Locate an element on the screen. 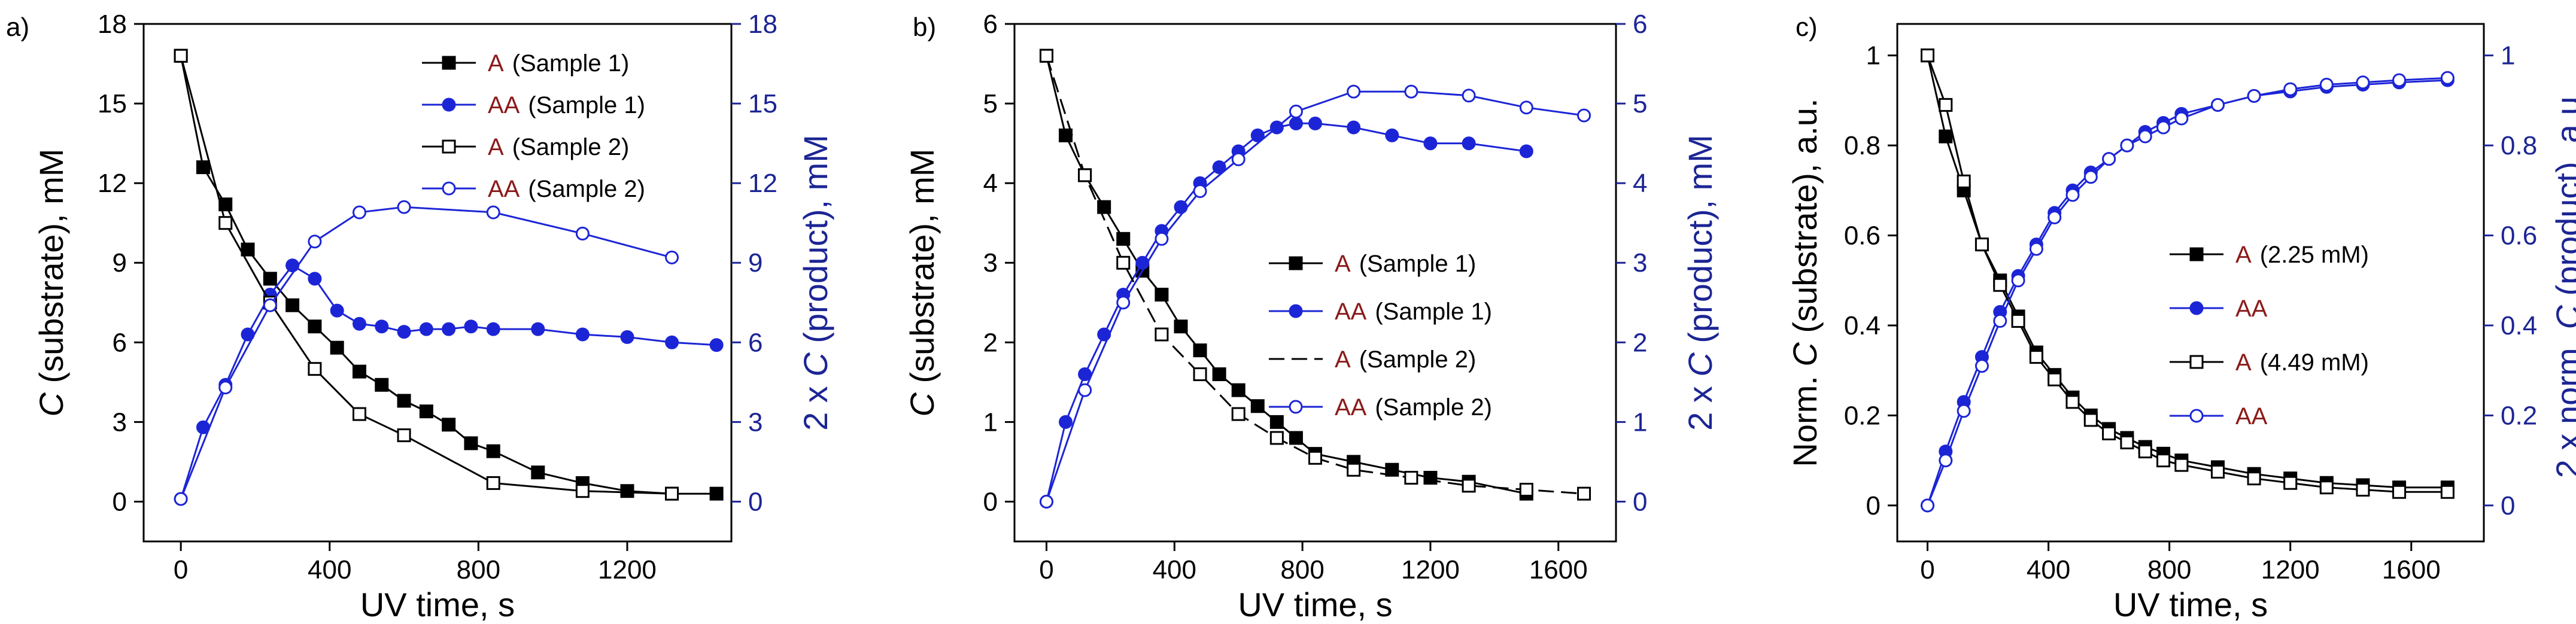 The width and height of the screenshot is (2576, 624). legend-label: AA (Sample 1) is located at coordinates (1413, 312).